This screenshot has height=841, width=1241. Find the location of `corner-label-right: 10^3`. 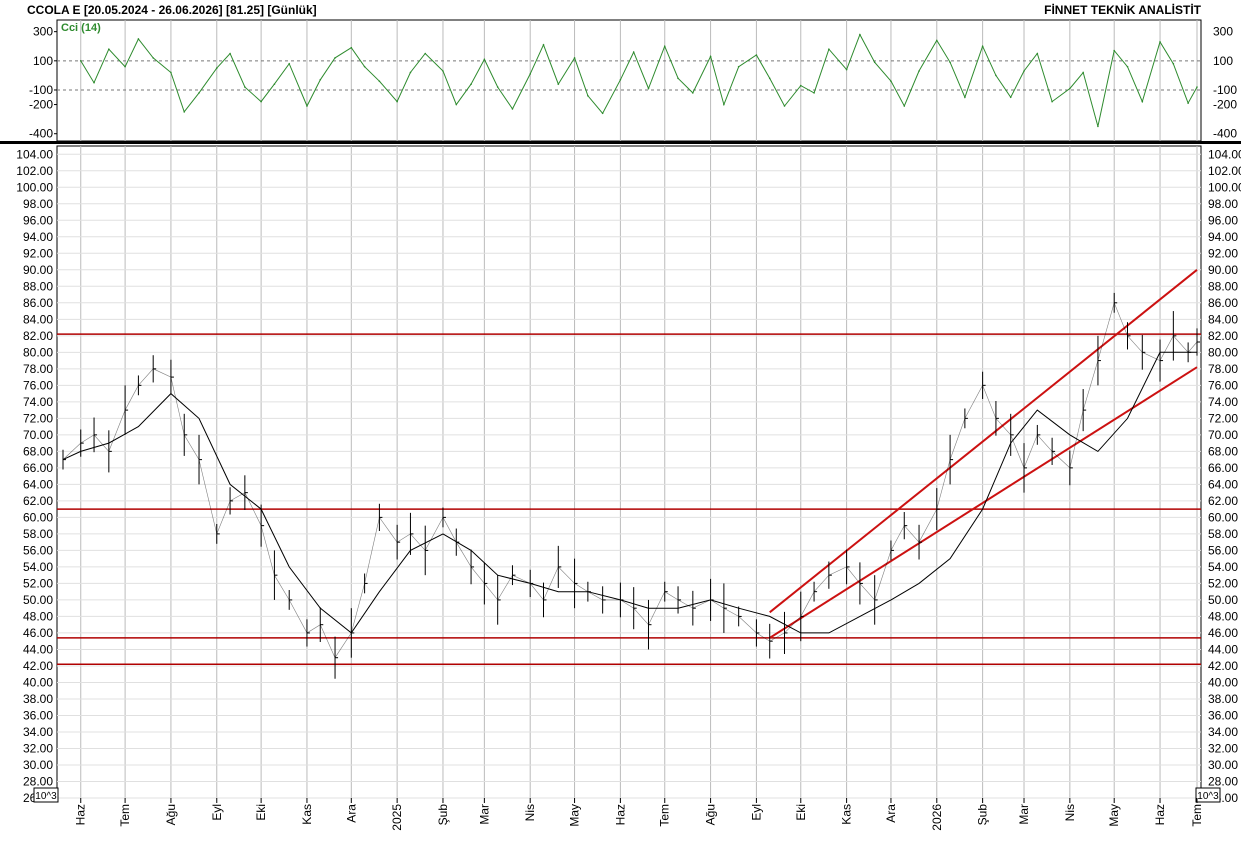

corner-label-right: 10^3 is located at coordinates (1208, 796).